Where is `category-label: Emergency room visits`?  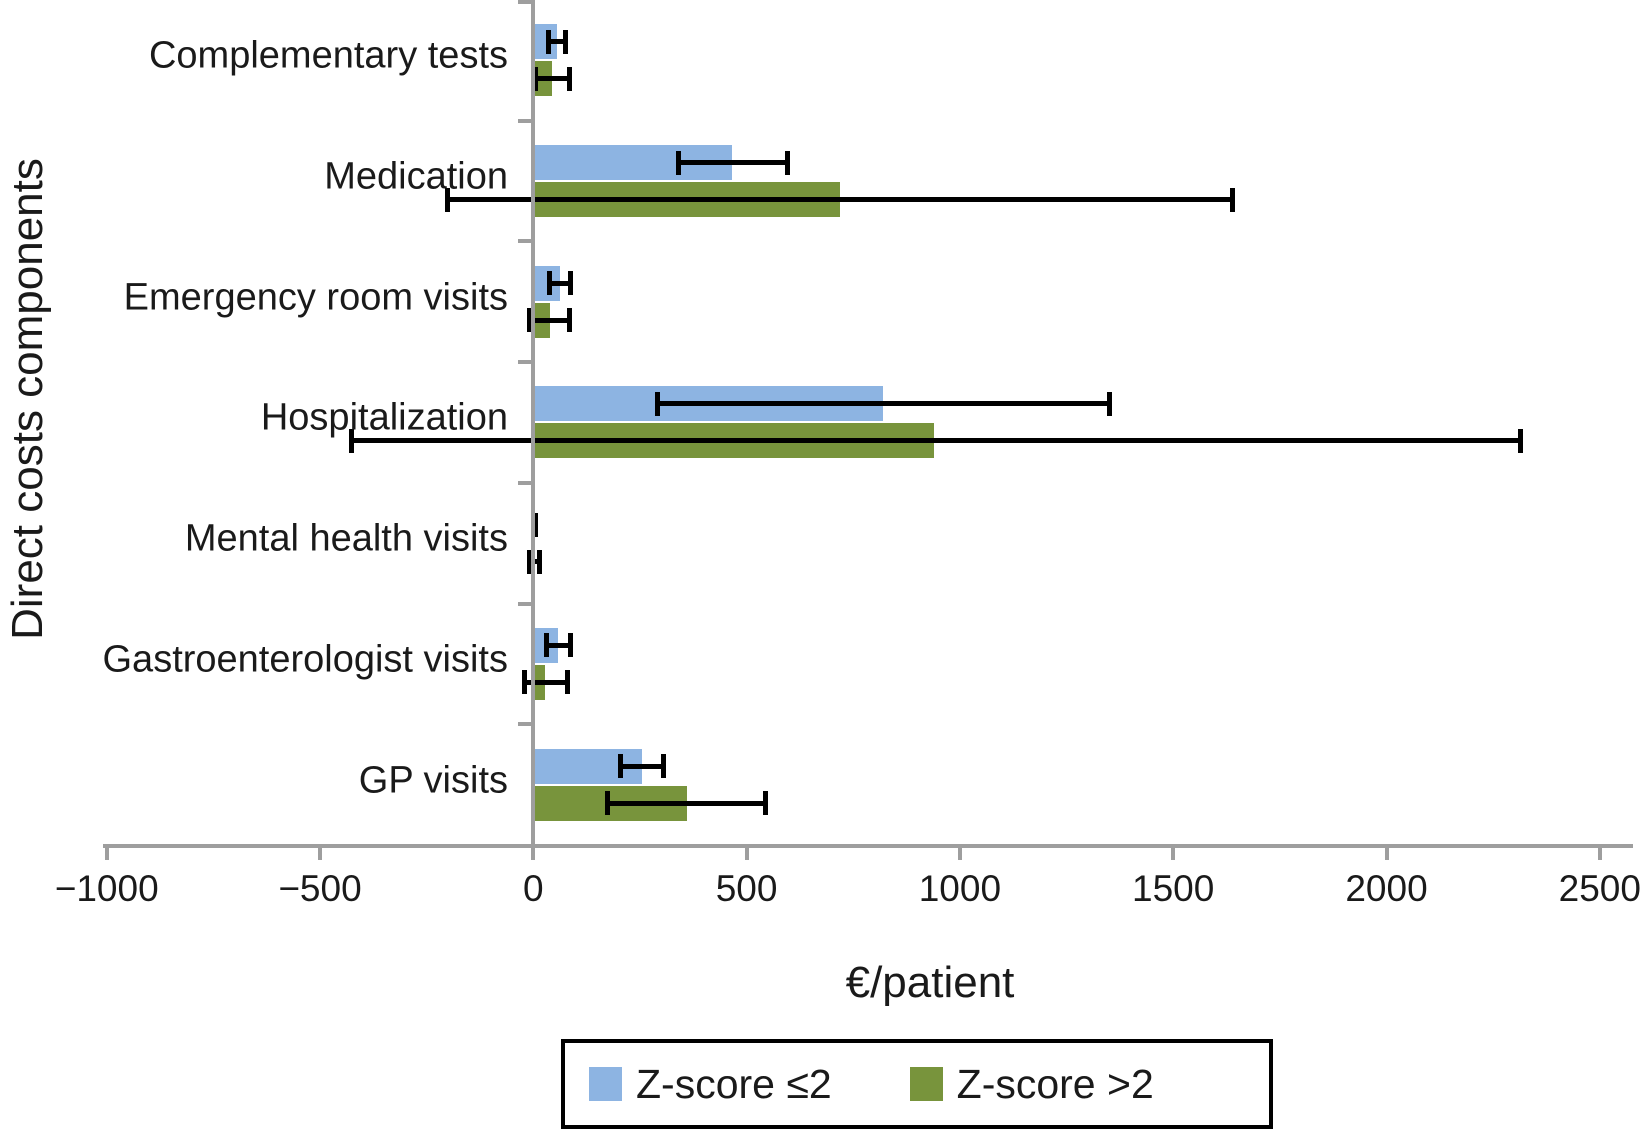 category-label: Emergency room visits is located at coordinates (315, 297).